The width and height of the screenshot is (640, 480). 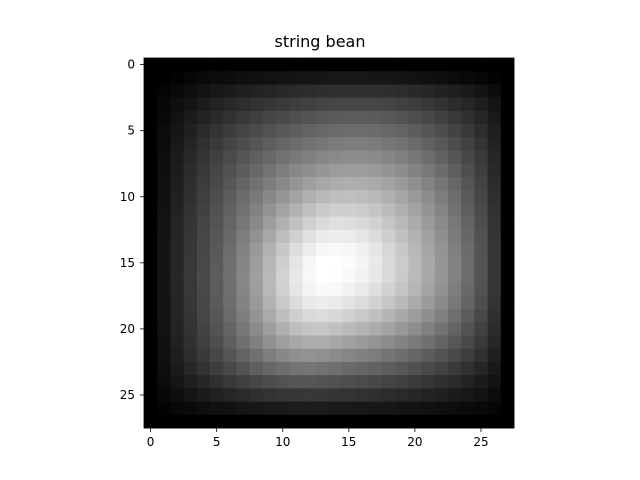 What do you see at coordinates (414, 442) in the screenshot?
I see `x-tick-label: 20` at bounding box center [414, 442].